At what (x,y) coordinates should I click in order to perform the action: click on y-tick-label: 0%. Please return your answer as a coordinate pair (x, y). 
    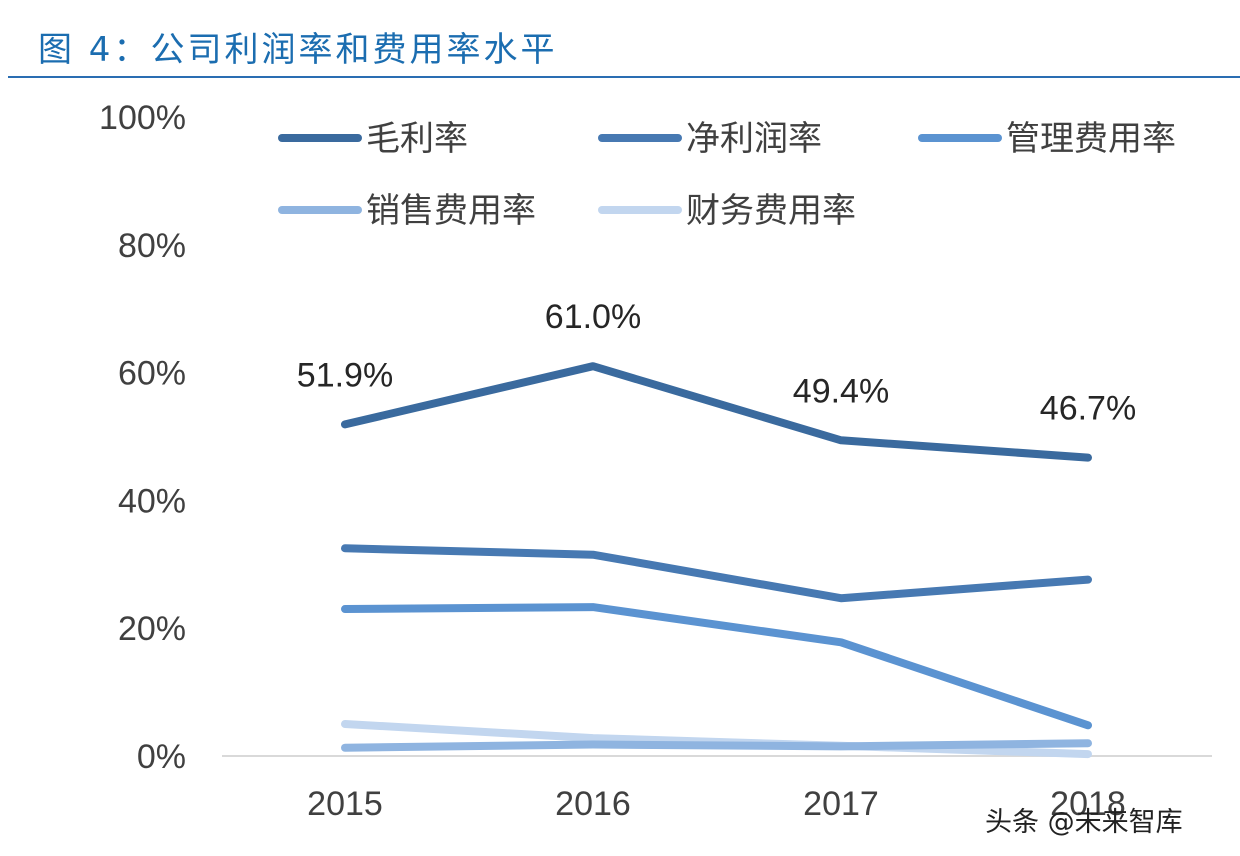
    Looking at the image, I should click on (161, 757).